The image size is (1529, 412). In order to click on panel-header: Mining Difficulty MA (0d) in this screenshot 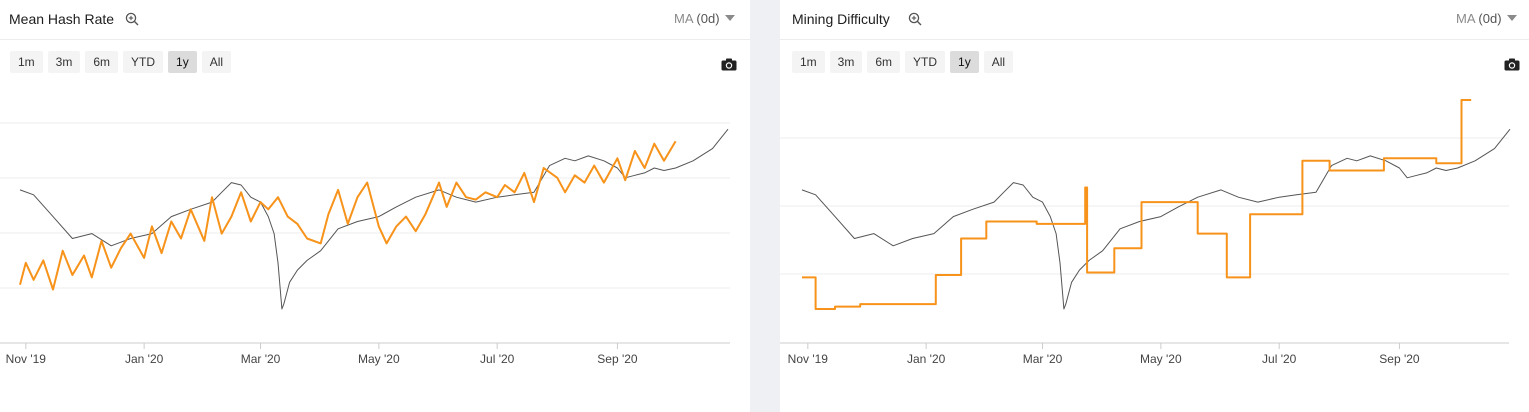, I will do `click(1154, 20)`.